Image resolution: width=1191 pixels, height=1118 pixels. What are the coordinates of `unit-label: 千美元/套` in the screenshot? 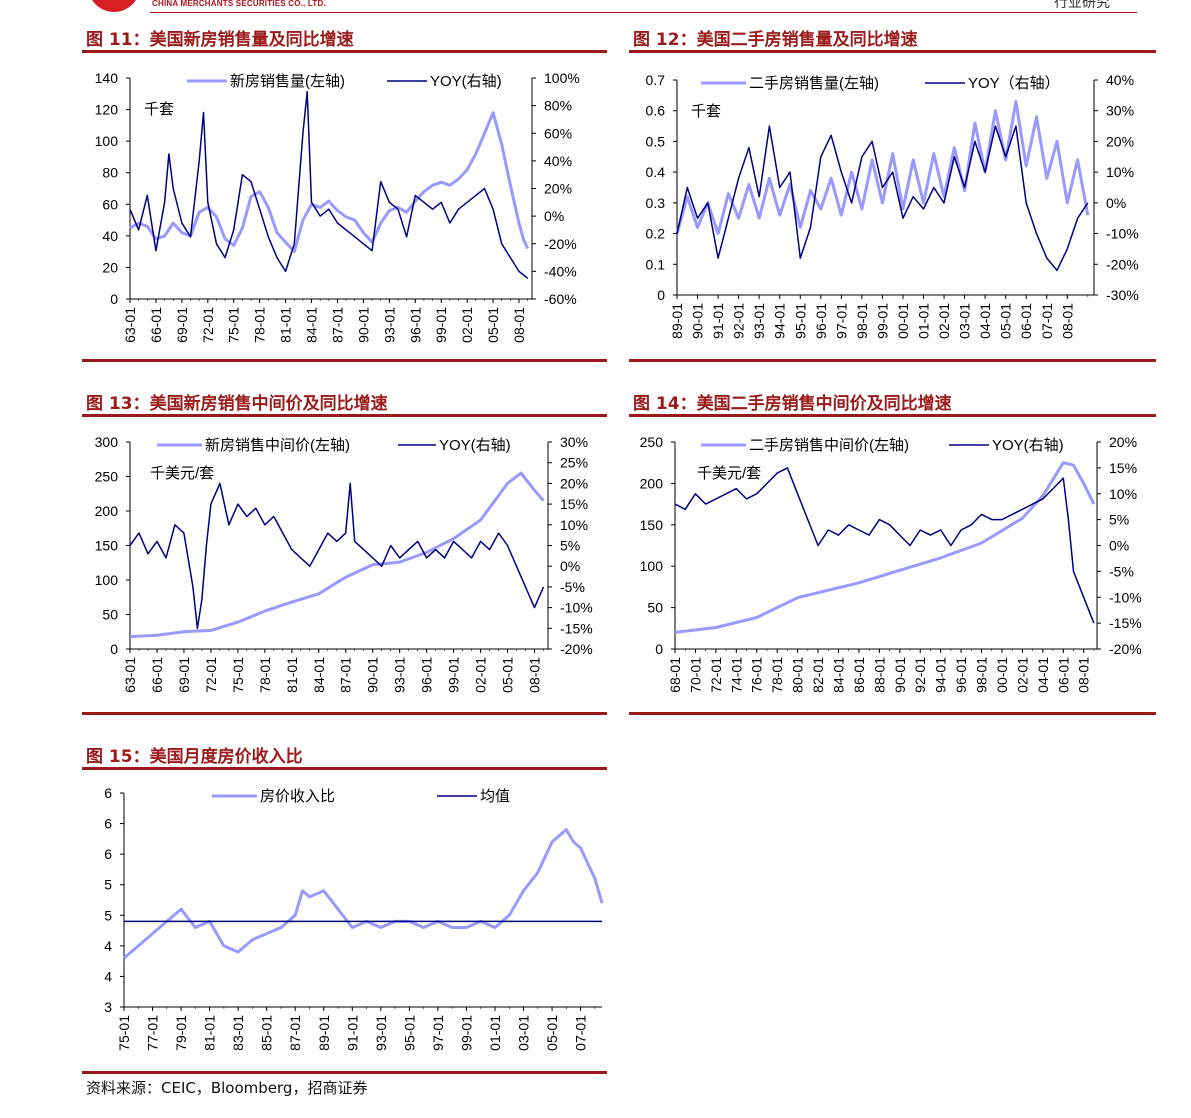 It's located at (182, 473).